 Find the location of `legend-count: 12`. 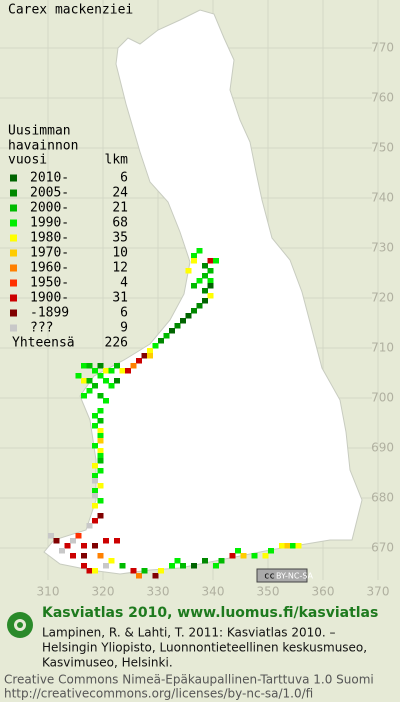

legend-count: 12 is located at coordinates (120, 268).